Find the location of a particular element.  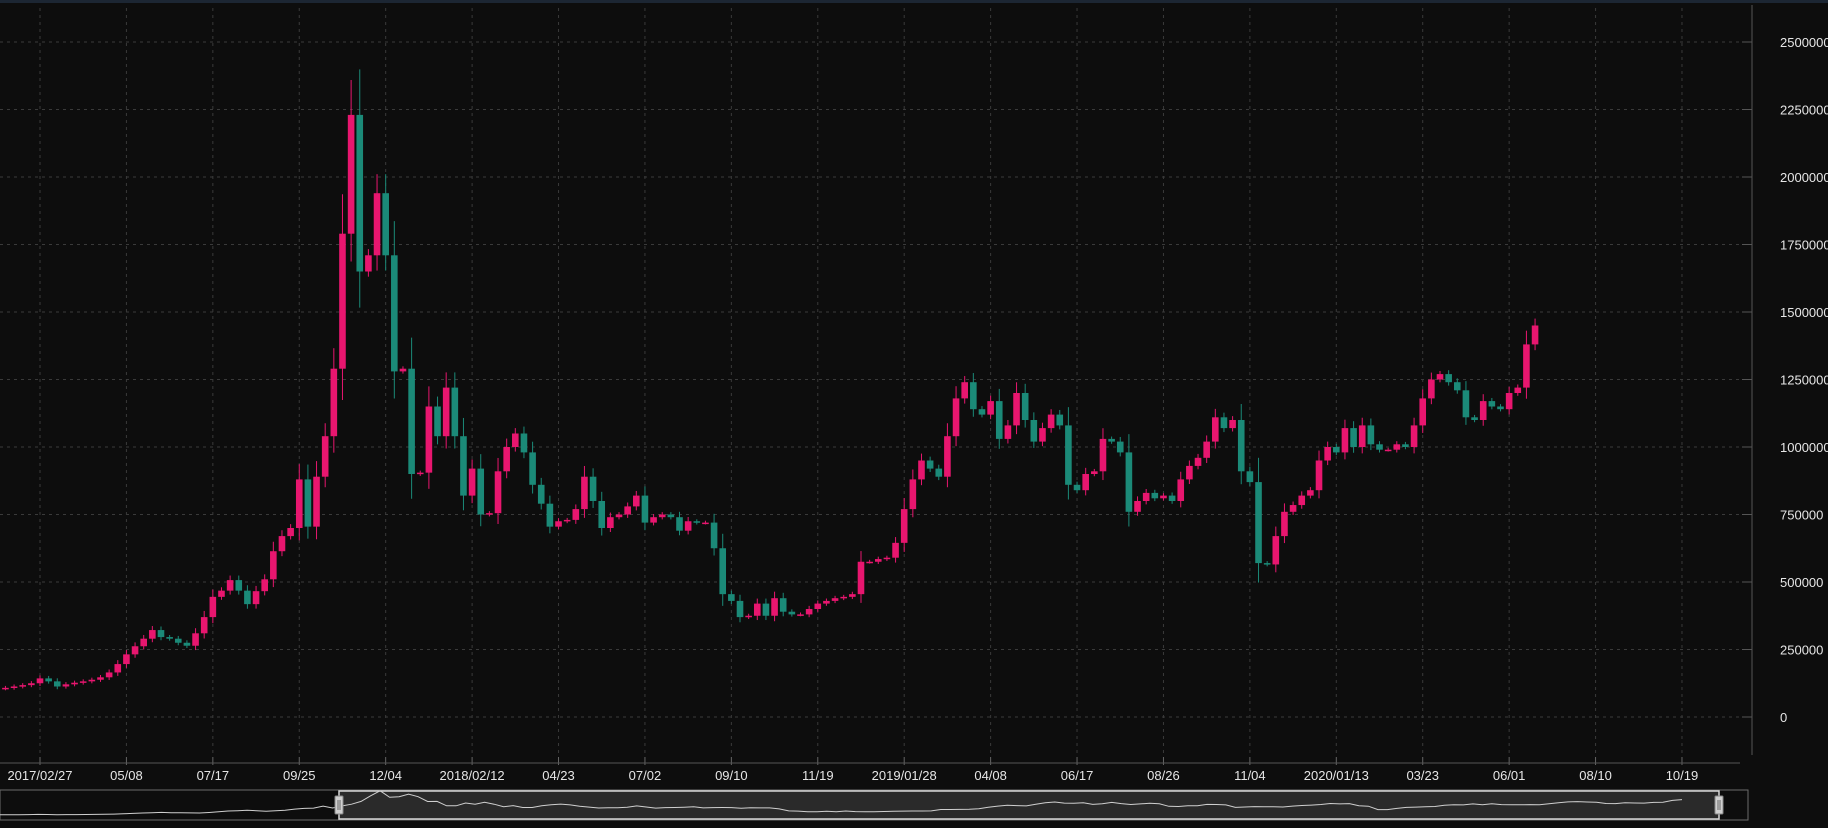

navigator-handle is located at coordinates (1719, 805).